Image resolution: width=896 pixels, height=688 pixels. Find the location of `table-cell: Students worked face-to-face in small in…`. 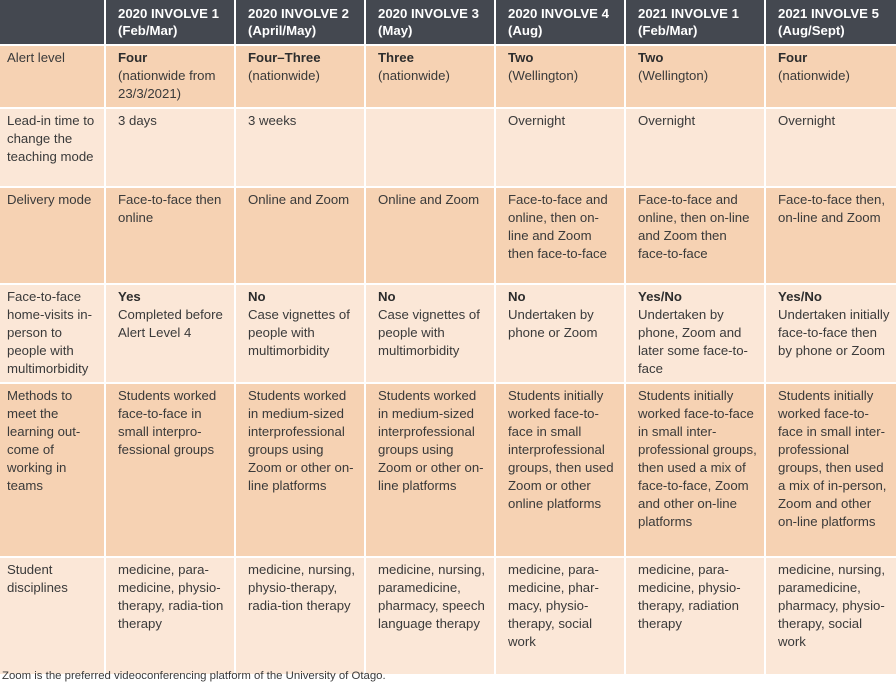

table-cell: Students worked face-to-face in small in… is located at coordinates (170, 470).